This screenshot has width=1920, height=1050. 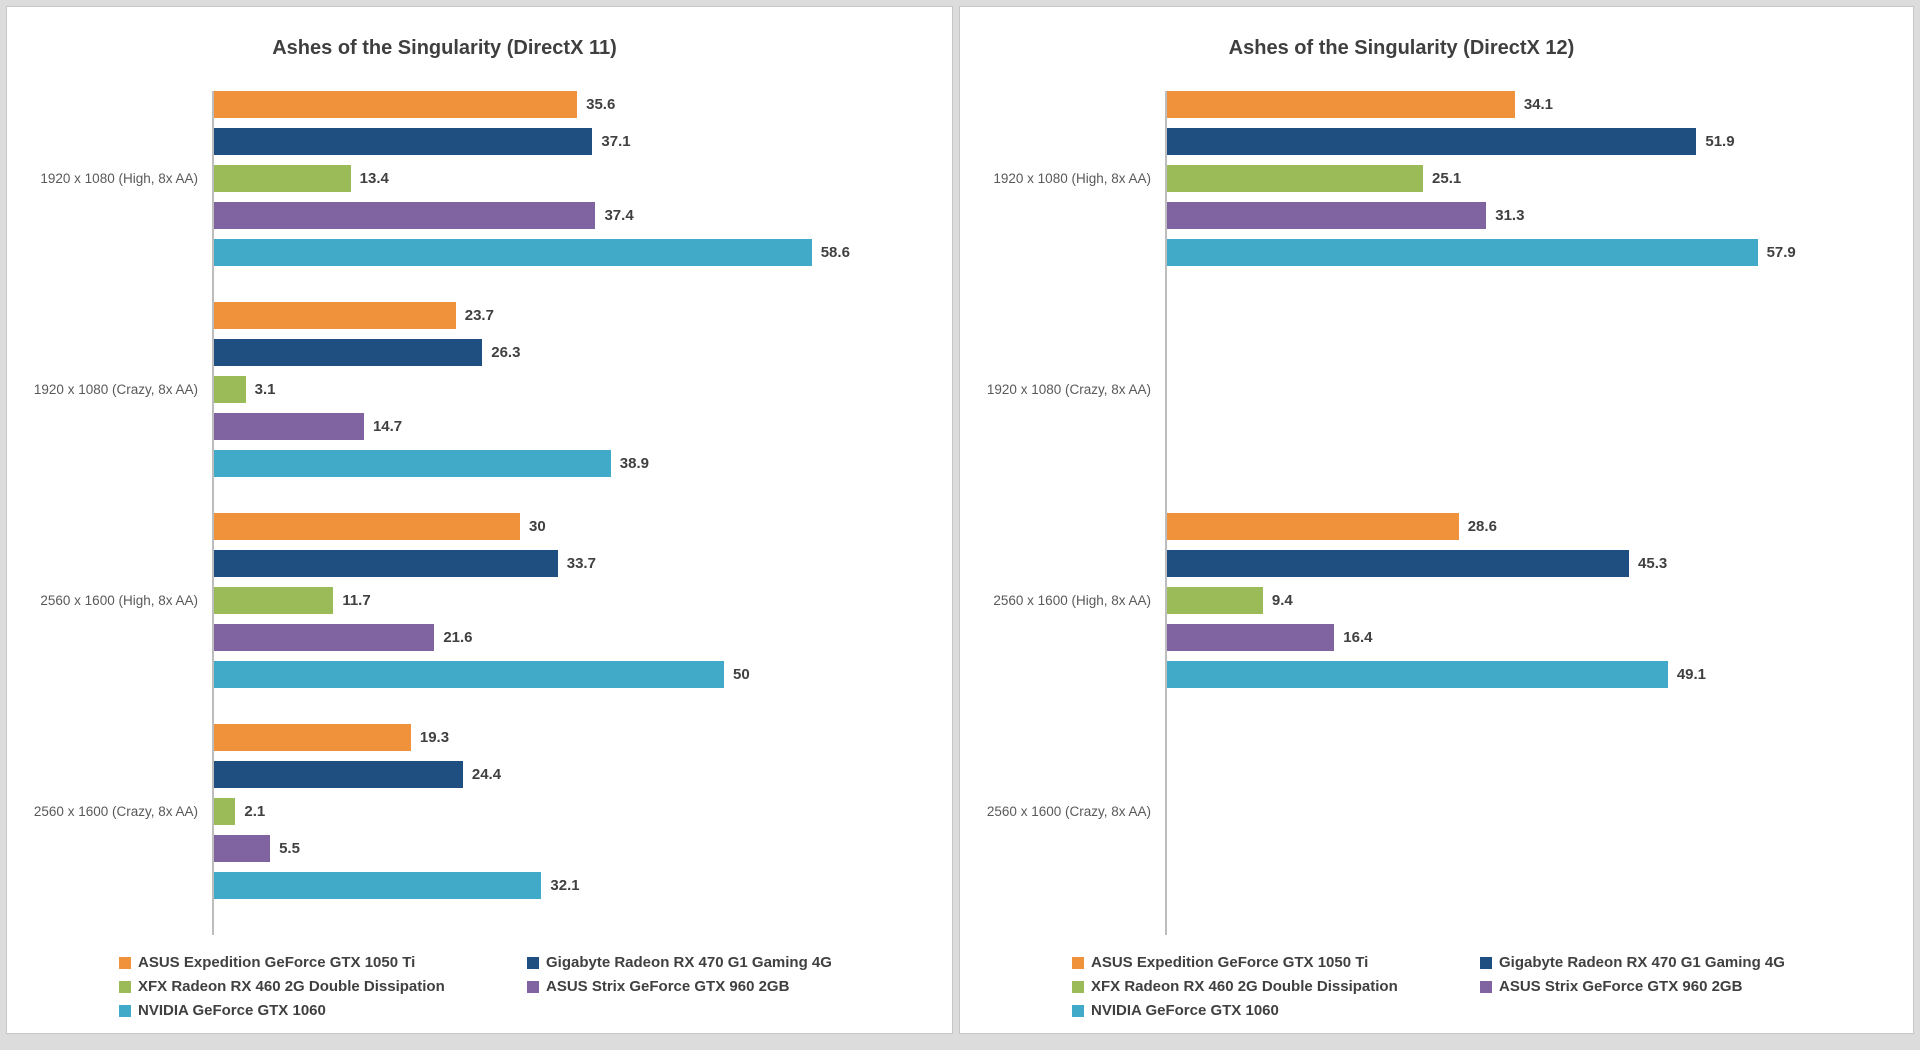 I want to click on value-label: 37.1, so click(x=616, y=141).